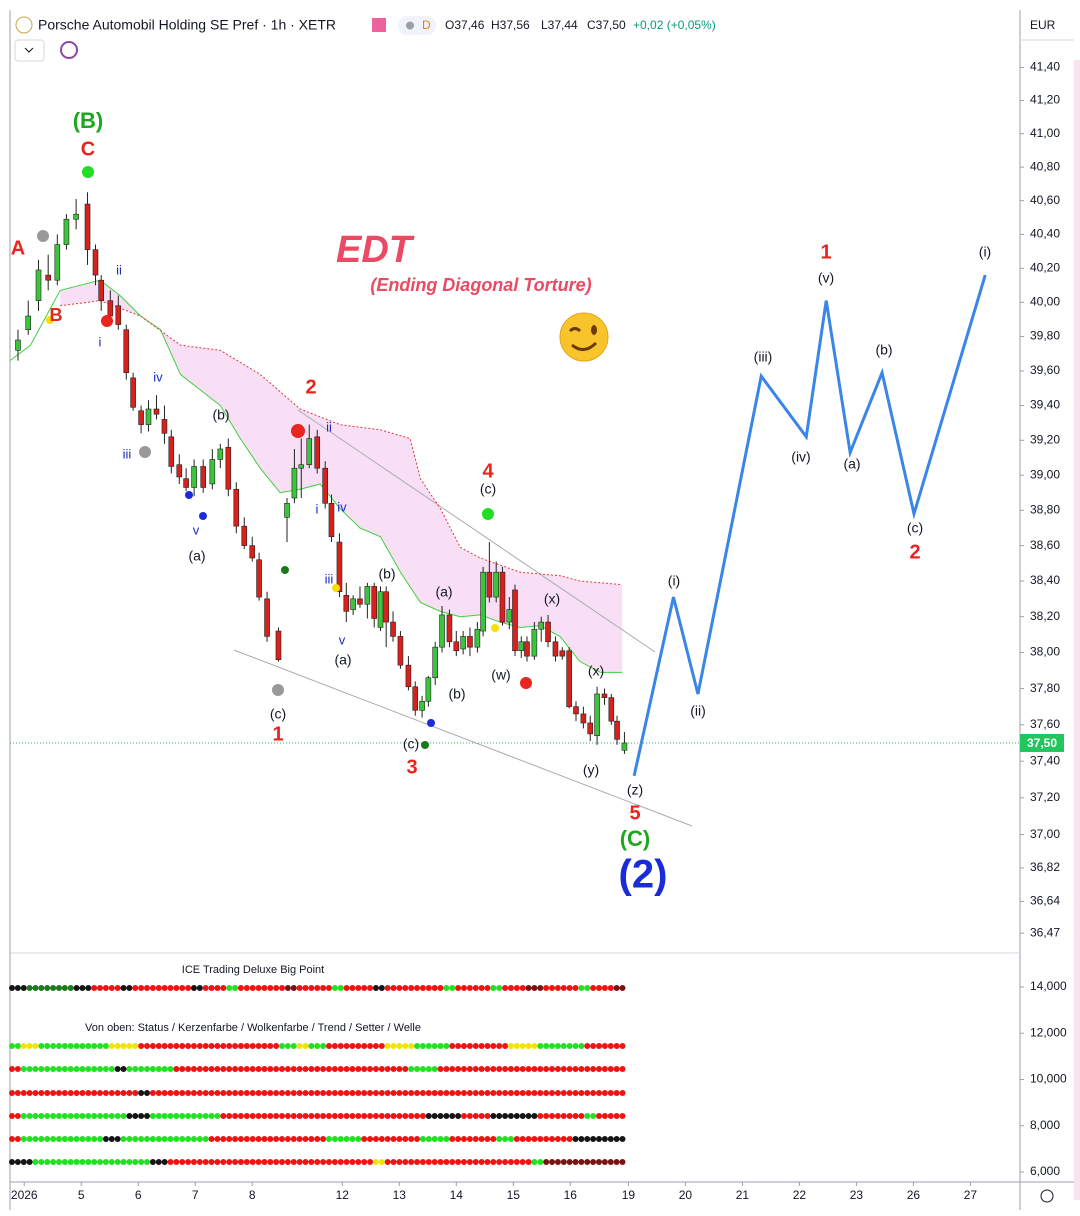 Image resolution: width=1080 pixels, height=1216 pixels. I want to click on x-tick-label: 16, so click(571, 1195).